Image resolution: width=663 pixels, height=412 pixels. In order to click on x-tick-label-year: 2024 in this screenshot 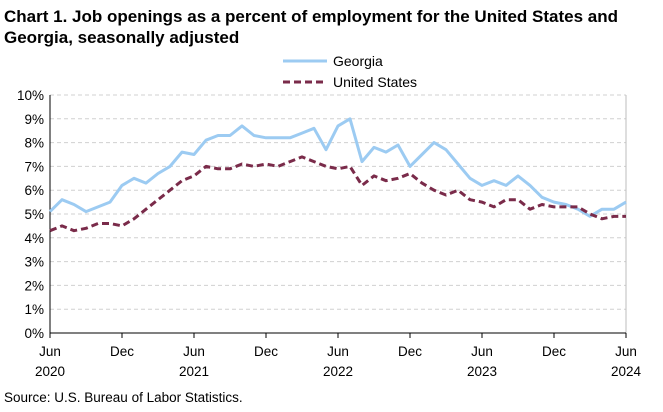, I will do `click(626, 371)`.